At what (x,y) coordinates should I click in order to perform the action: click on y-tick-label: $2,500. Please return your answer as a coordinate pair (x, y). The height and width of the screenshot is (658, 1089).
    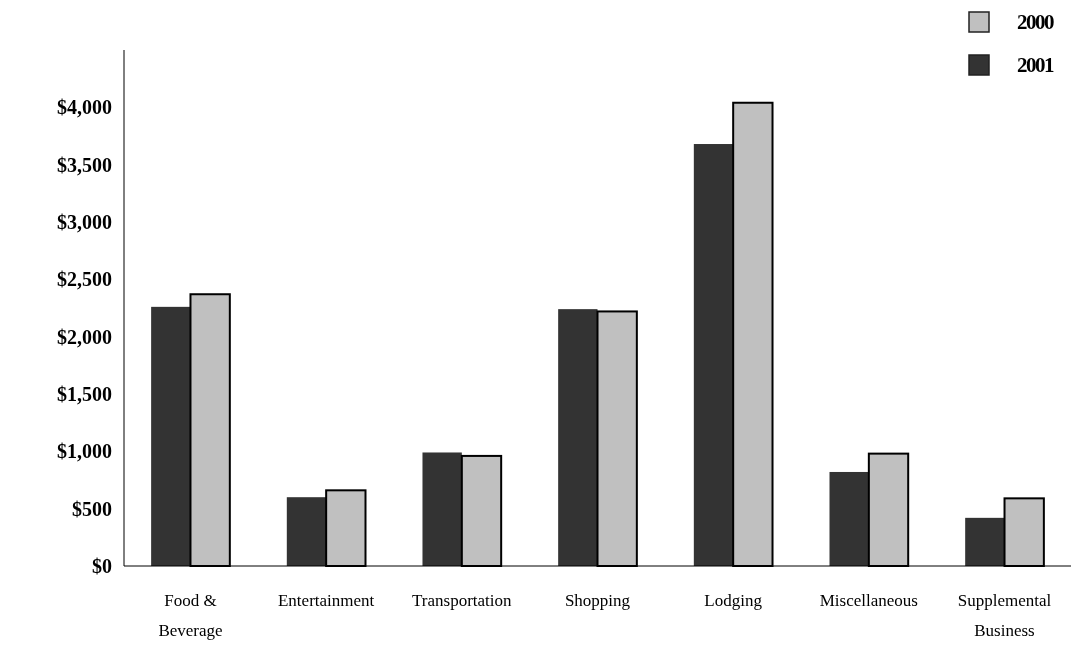
    Looking at the image, I should click on (84, 279).